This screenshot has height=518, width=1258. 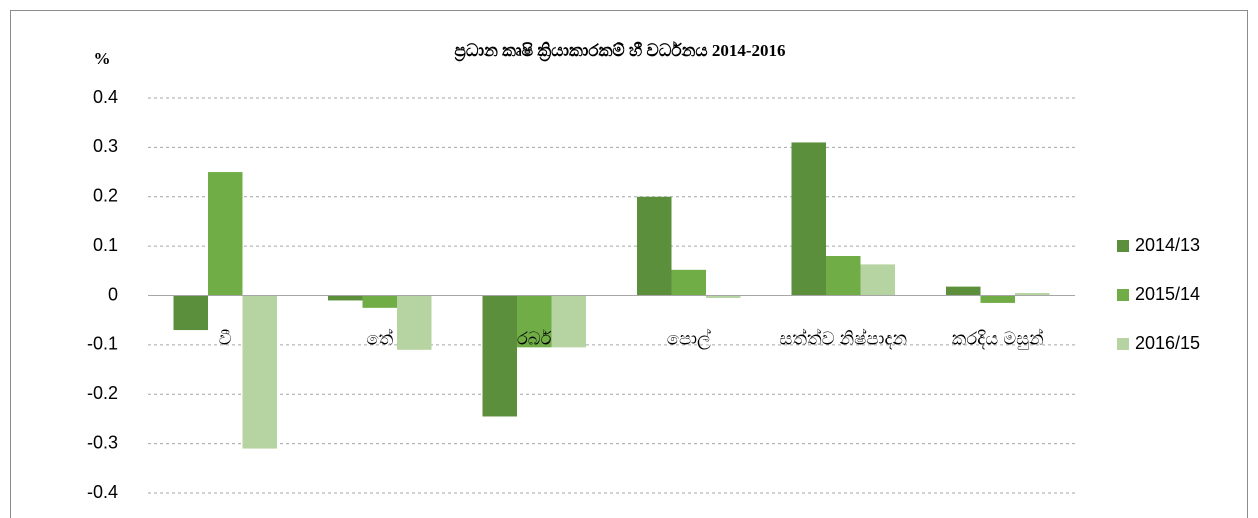 I want to click on y-axis-label: %, so click(x=102, y=58).